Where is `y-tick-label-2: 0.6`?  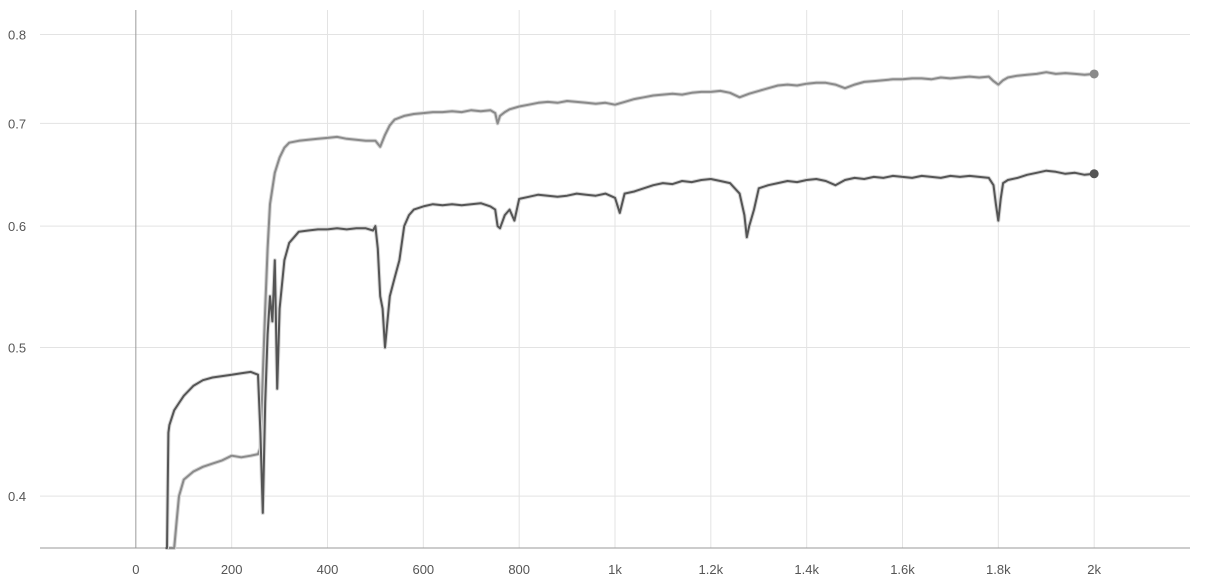 y-tick-label-2: 0.6 is located at coordinates (17, 226).